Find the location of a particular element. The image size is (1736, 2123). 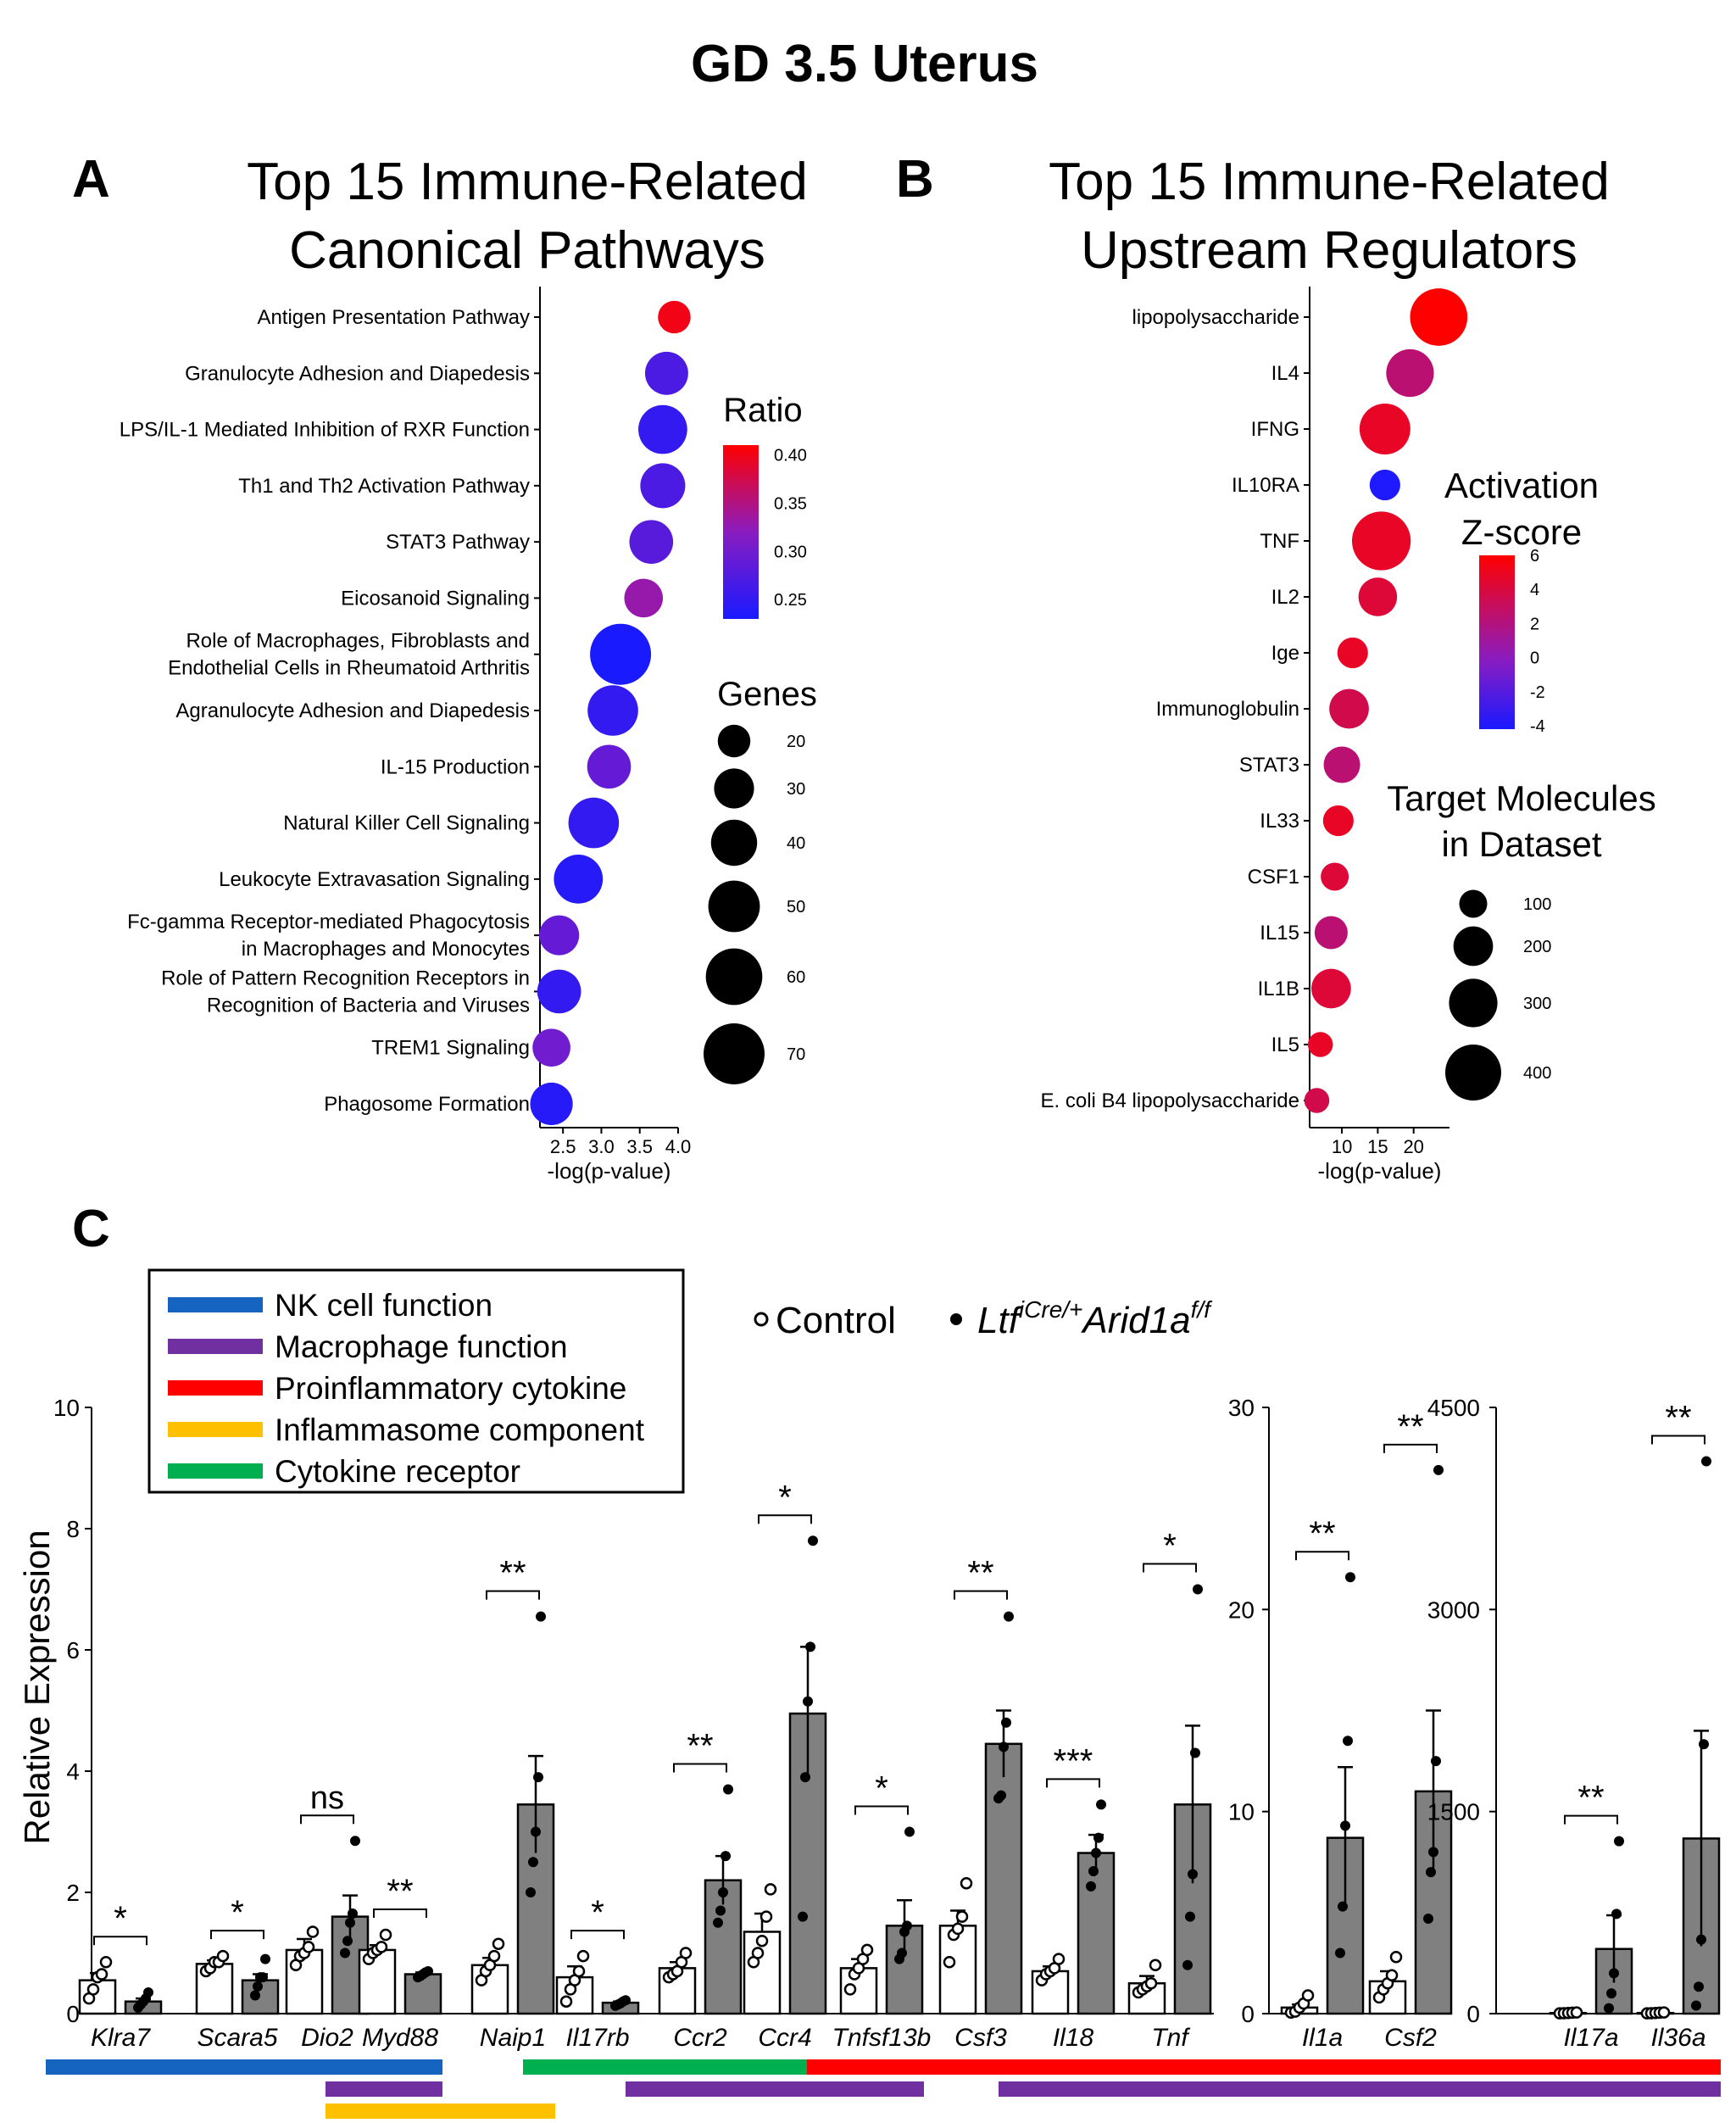

sig-bracket-tnfsf13b is located at coordinates (881, 1810).